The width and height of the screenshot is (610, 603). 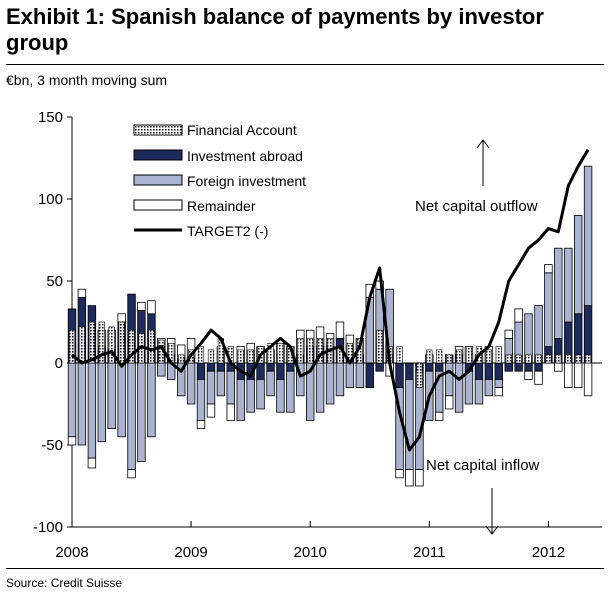 What do you see at coordinates (50, 117) in the screenshot?
I see `y-tick-label: 150` at bounding box center [50, 117].